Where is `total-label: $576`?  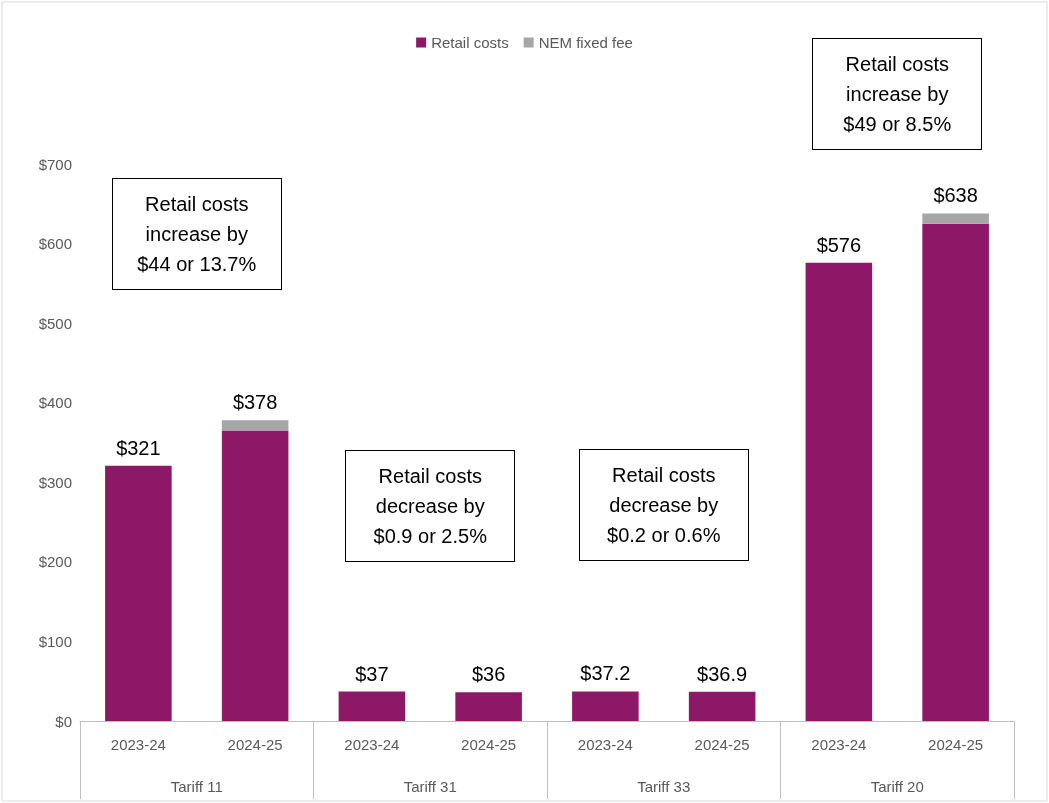
total-label: $576 is located at coordinates (839, 244).